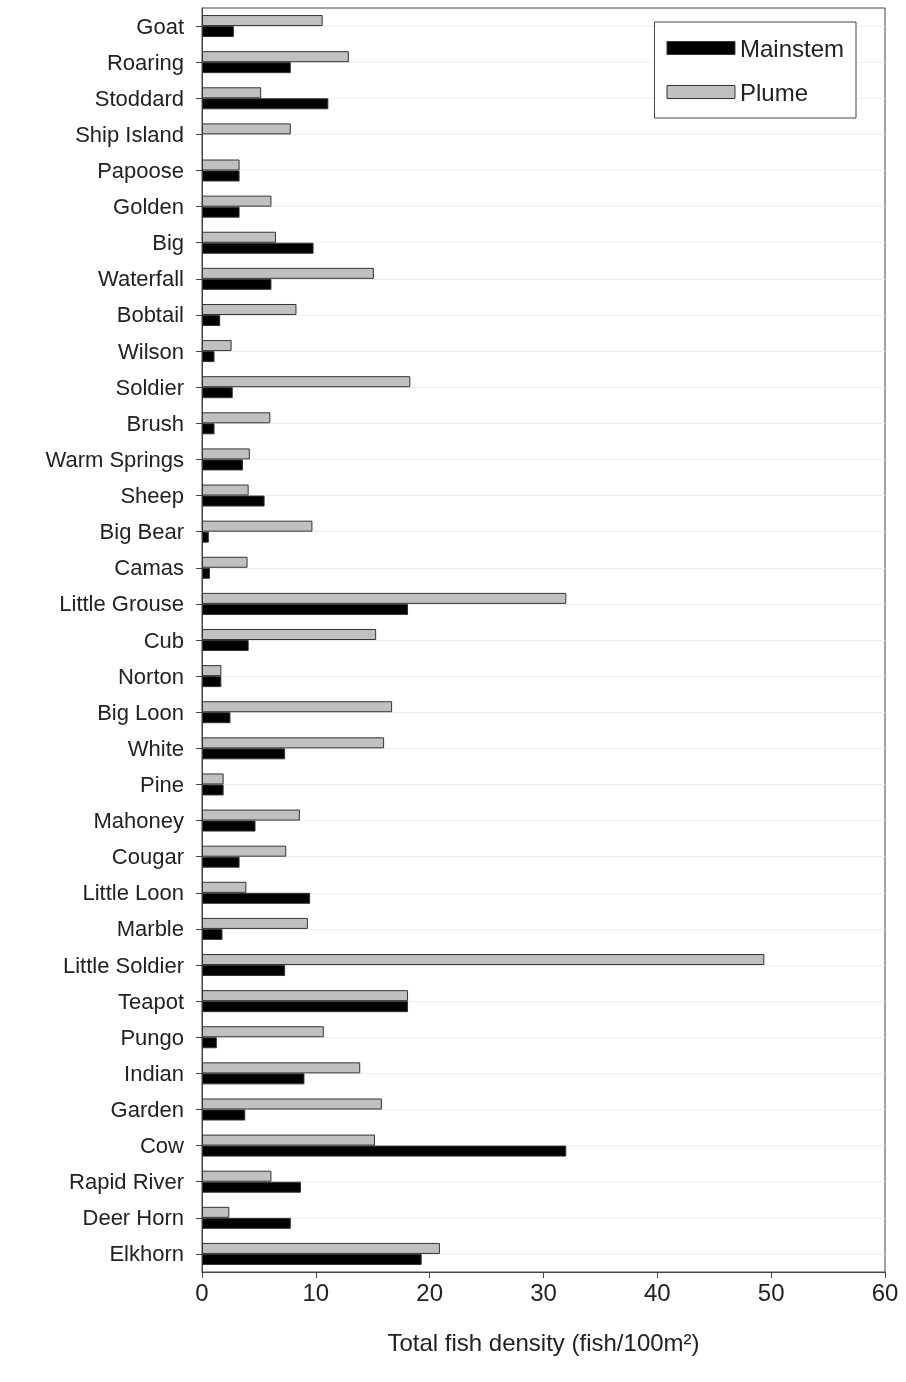  Describe the element at coordinates (155, 748) in the screenshot. I see `y-tick-label: White` at that location.